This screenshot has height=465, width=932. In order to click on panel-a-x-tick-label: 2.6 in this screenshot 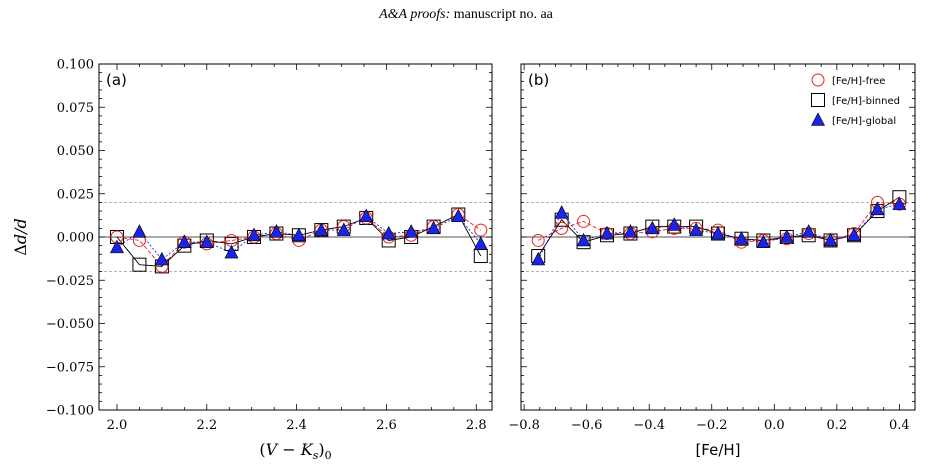, I will do `click(386, 425)`.